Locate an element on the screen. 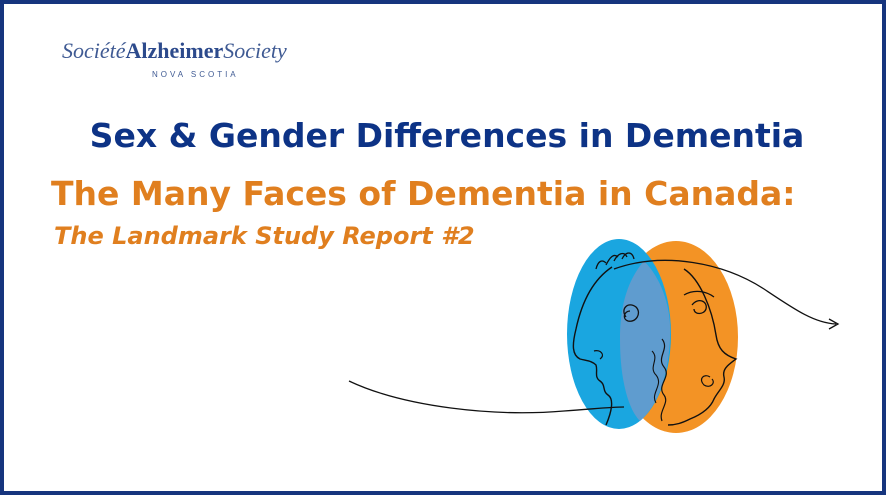 The width and height of the screenshot is (886, 495). blue-face-mouth is located at coordinates (598, 355).